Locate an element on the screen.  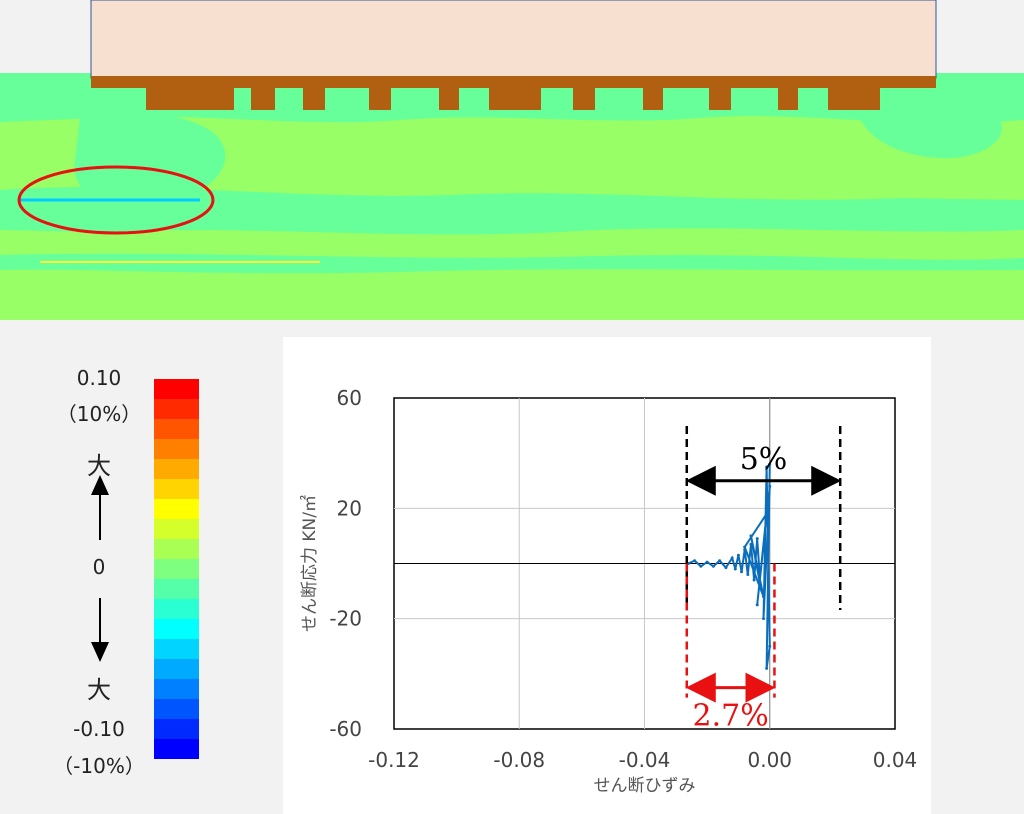
x-axis-label: せん断ひずみ is located at coordinates (645, 786).